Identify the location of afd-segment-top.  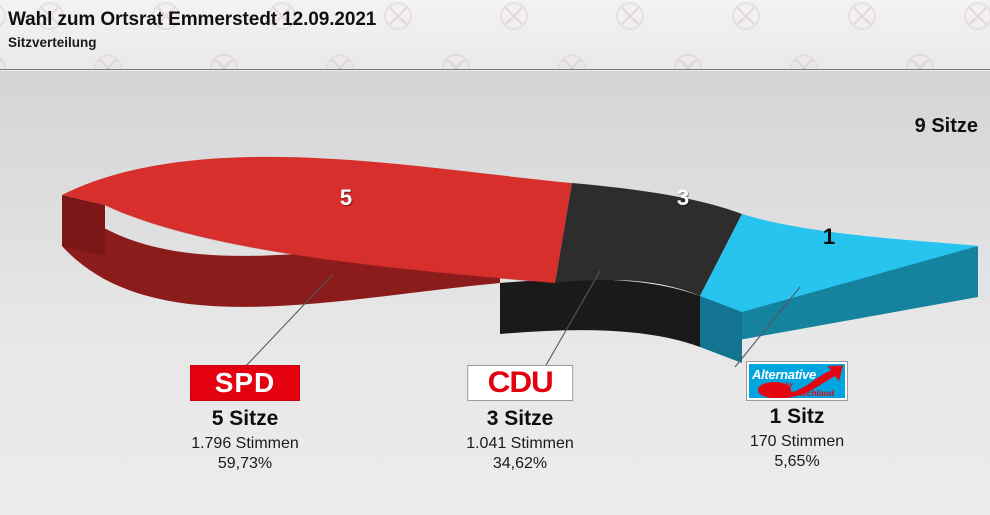
(839, 263).